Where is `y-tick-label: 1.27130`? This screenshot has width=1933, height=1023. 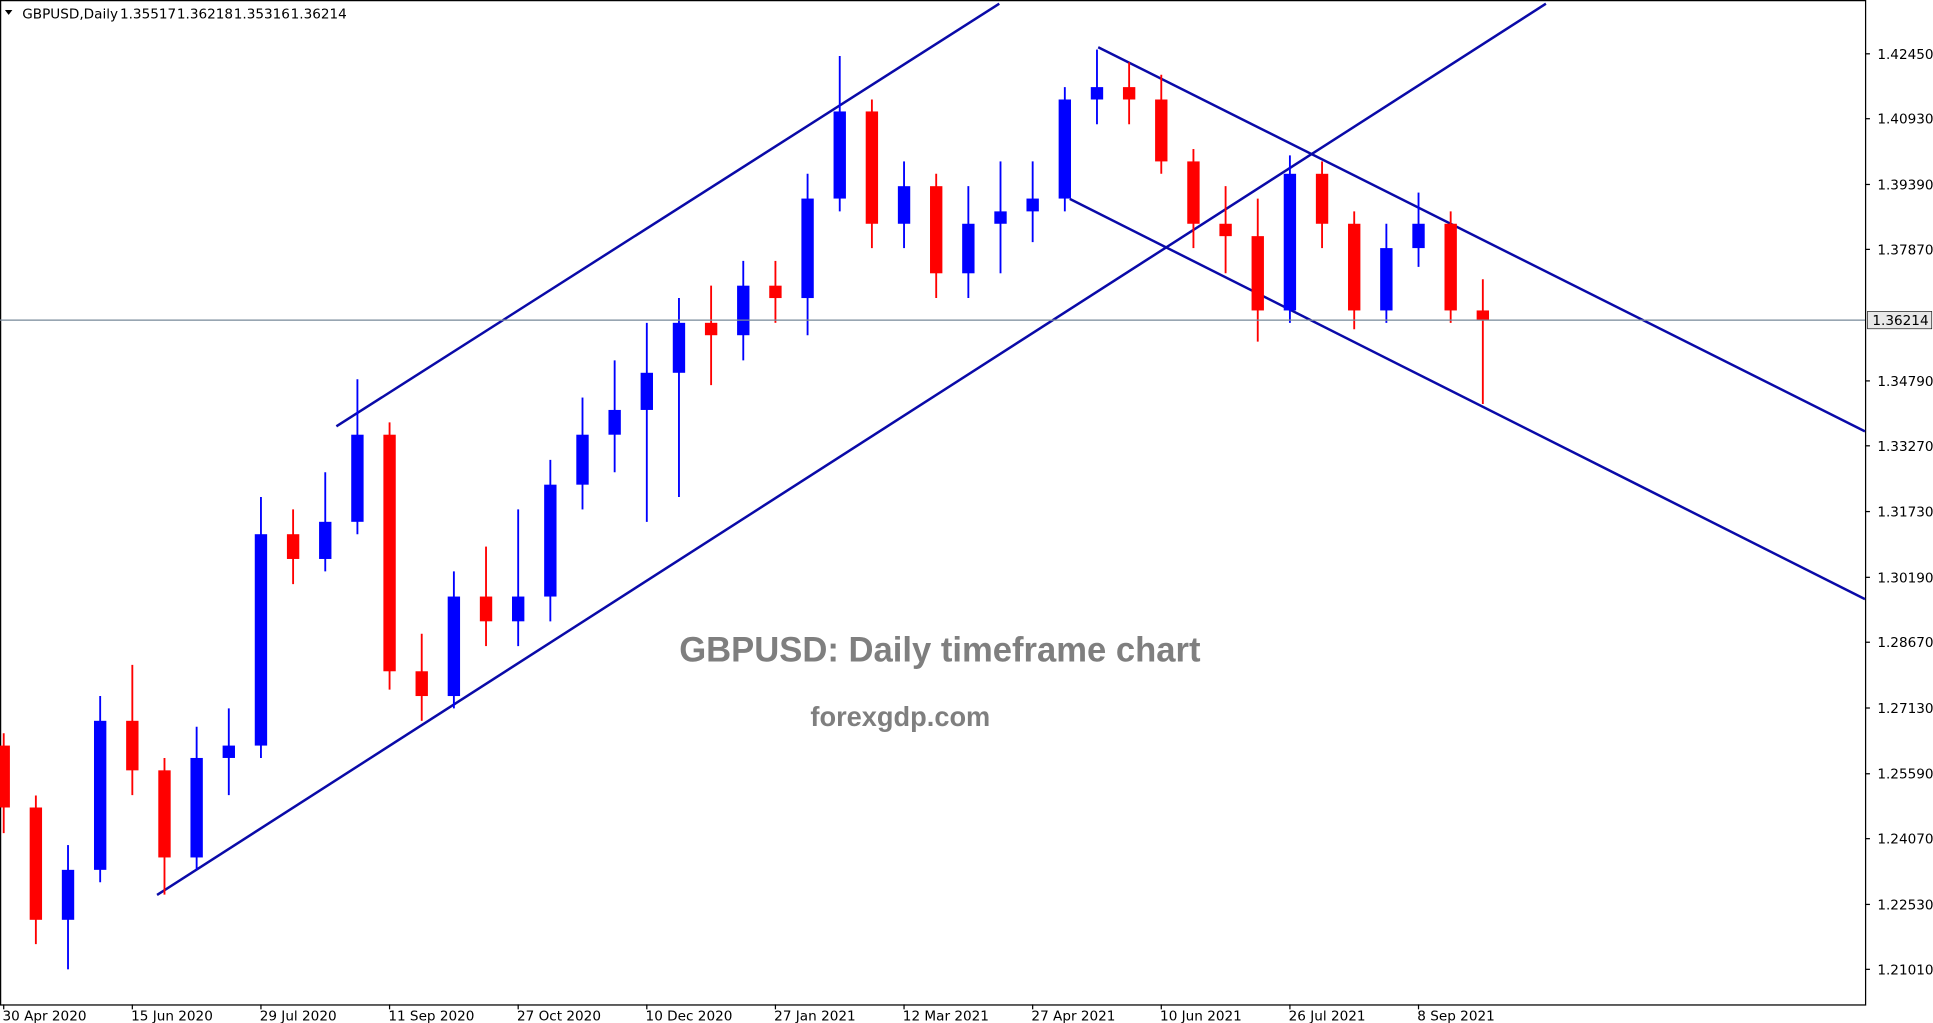
y-tick-label: 1.27130 is located at coordinates (1905, 709).